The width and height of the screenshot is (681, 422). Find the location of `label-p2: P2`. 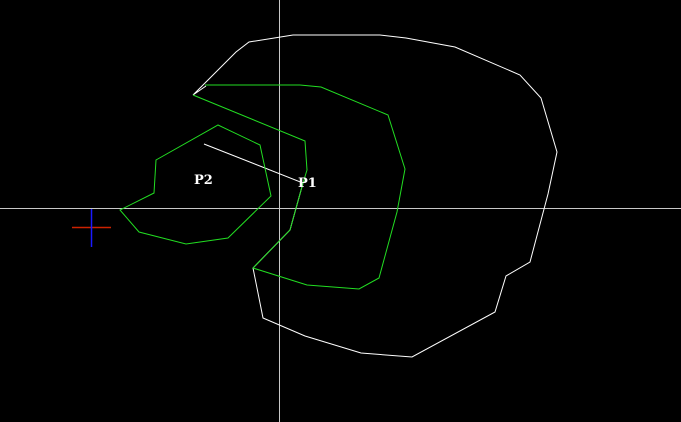

label-p2: P2 is located at coordinates (203, 180).